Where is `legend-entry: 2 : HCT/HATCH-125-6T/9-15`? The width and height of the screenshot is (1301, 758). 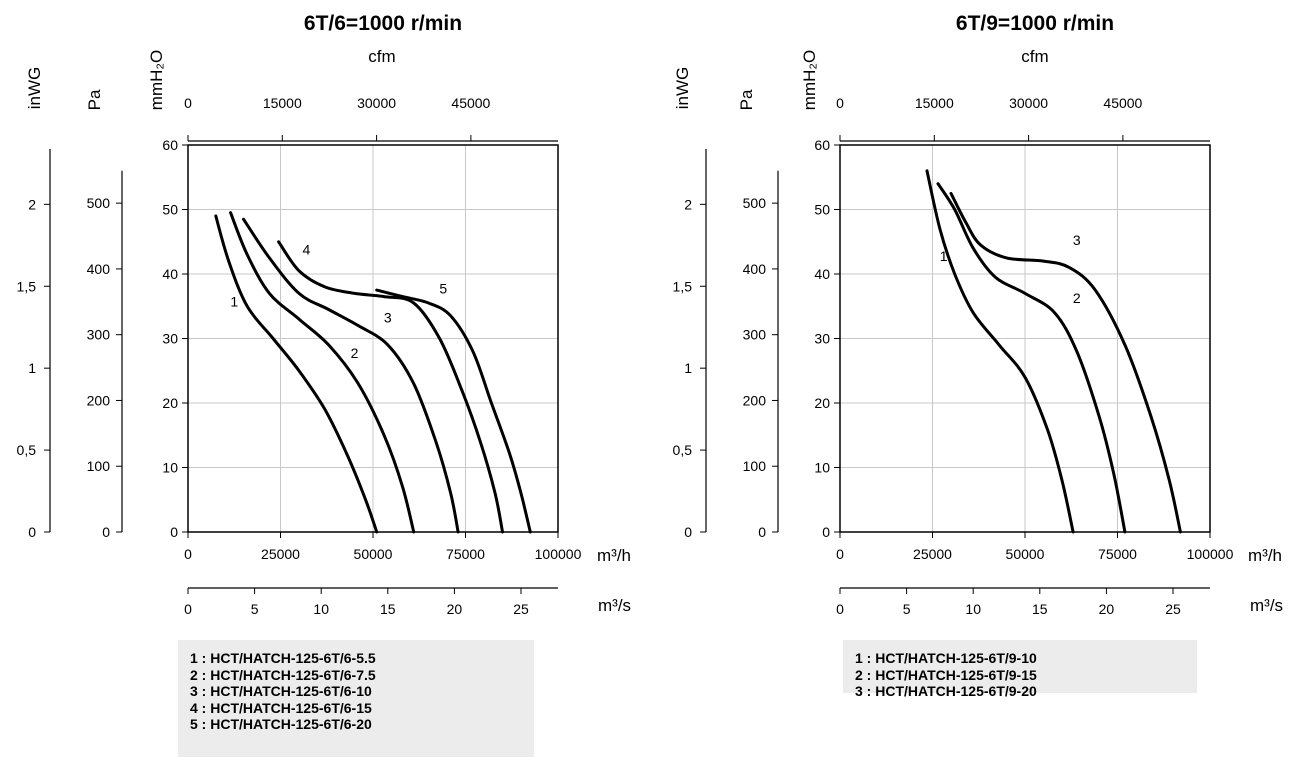 legend-entry: 2 : HCT/HATCH-125-6T/9-15 is located at coordinates (946, 674).